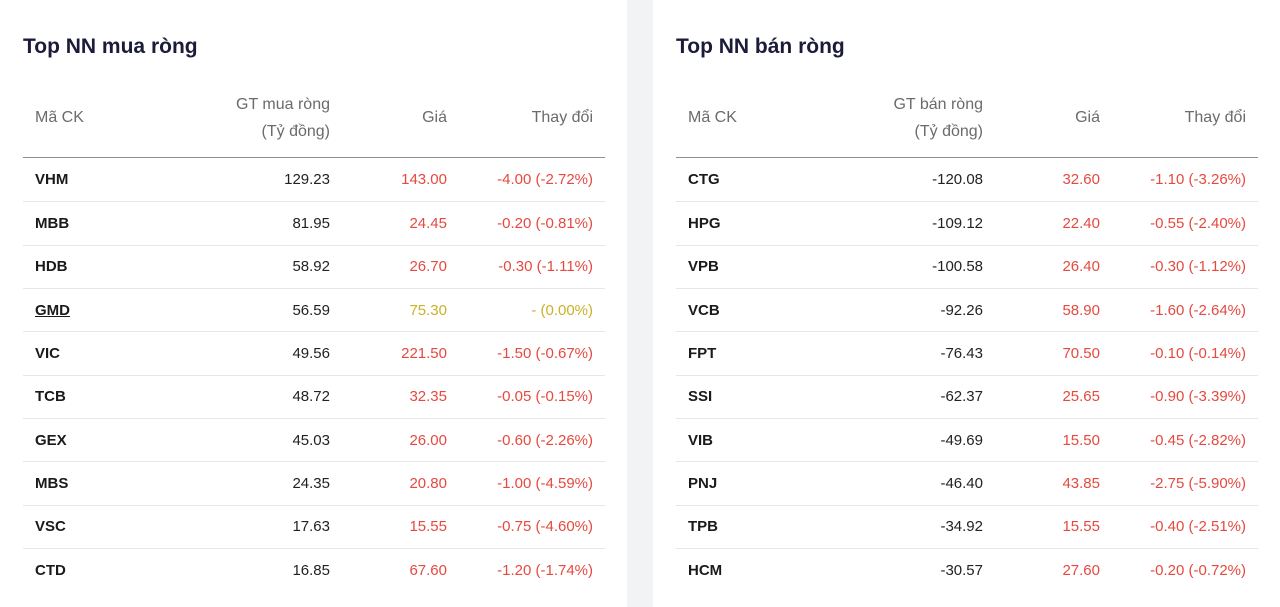 The height and width of the screenshot is (607, 1280). I want to click on price-cell: 58.90, so click(1081, 310).